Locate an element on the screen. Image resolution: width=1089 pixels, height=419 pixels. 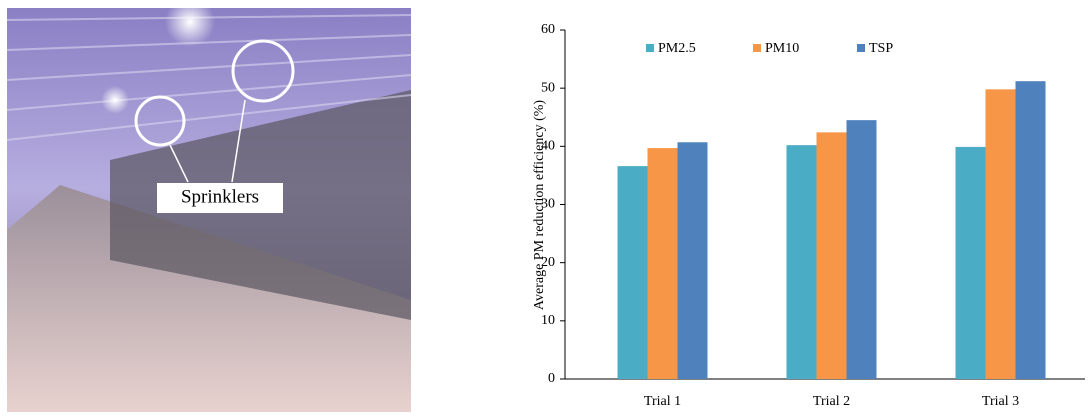
x-tick-label: Trial 2 is located at coordinates (831, 401).